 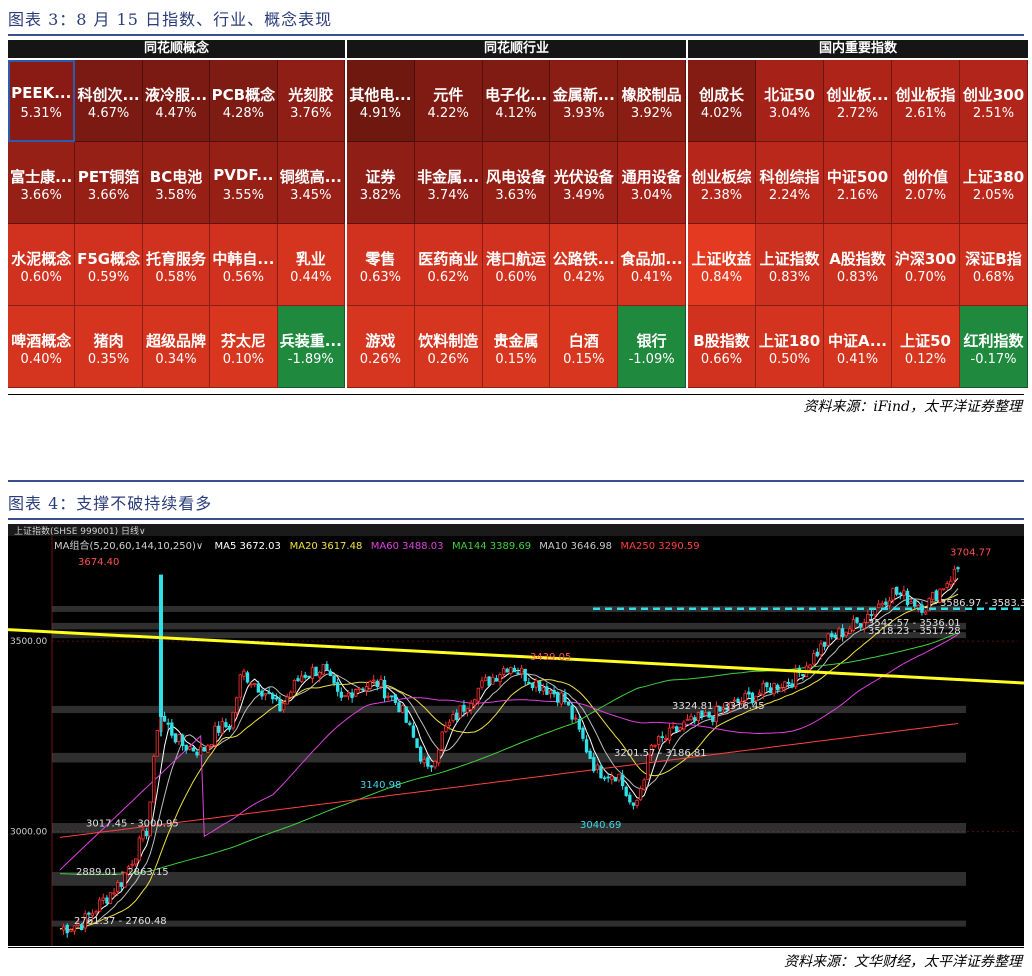 I want to click on heatmap-cell: 创成长 4.02%, so click(x=722, y=101).